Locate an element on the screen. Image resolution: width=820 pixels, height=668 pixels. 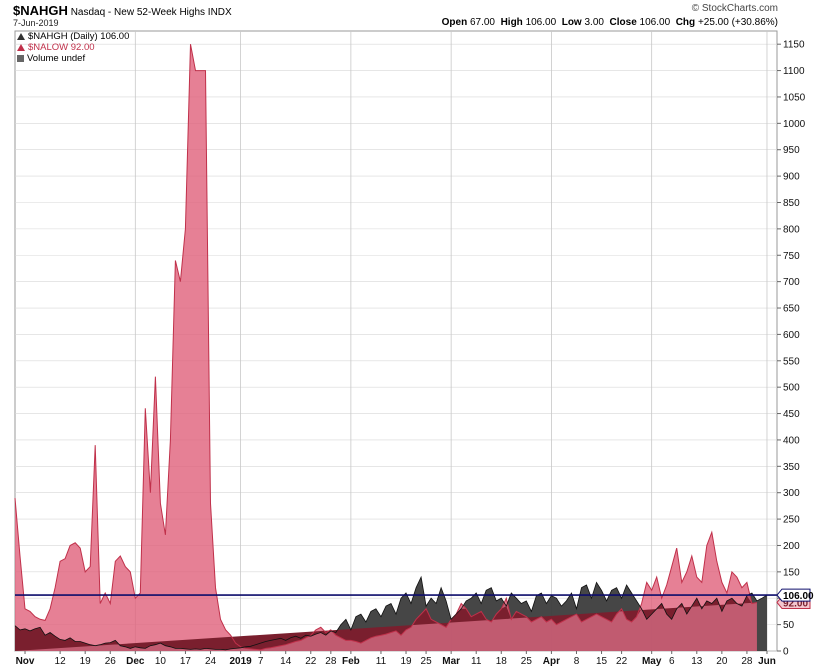
x-tick-label: Nov is located at coordinates (25, 661).